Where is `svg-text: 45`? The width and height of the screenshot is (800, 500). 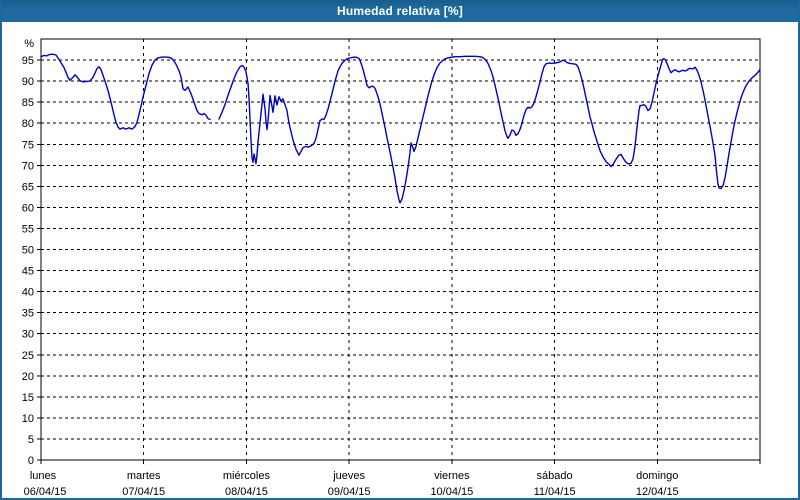 svg-text: 45 is located at coordinates (28, 272).